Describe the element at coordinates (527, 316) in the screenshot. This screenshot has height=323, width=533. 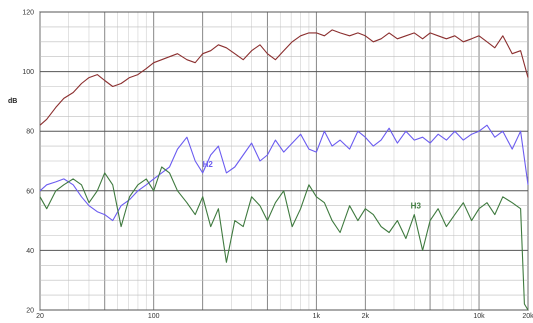
I see `x-tick-label: 20k` at that location.